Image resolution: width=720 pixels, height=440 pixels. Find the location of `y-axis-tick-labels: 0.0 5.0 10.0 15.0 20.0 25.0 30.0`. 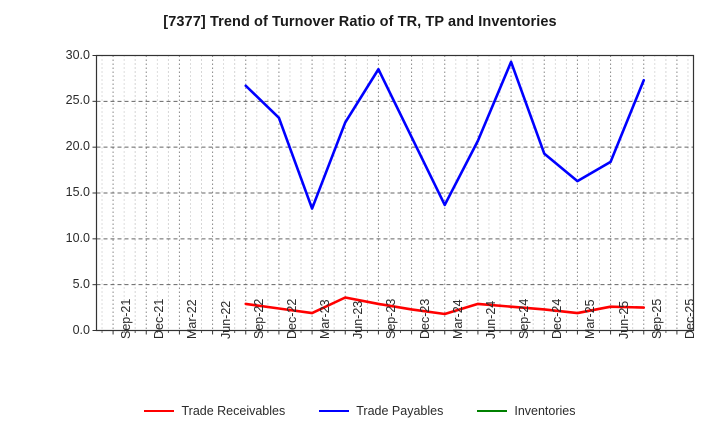

y-axis-tick-labels: 0.0 5.0 10.0 15.0 20.0 25.0 30.0 is located at coordinates (68, 220).